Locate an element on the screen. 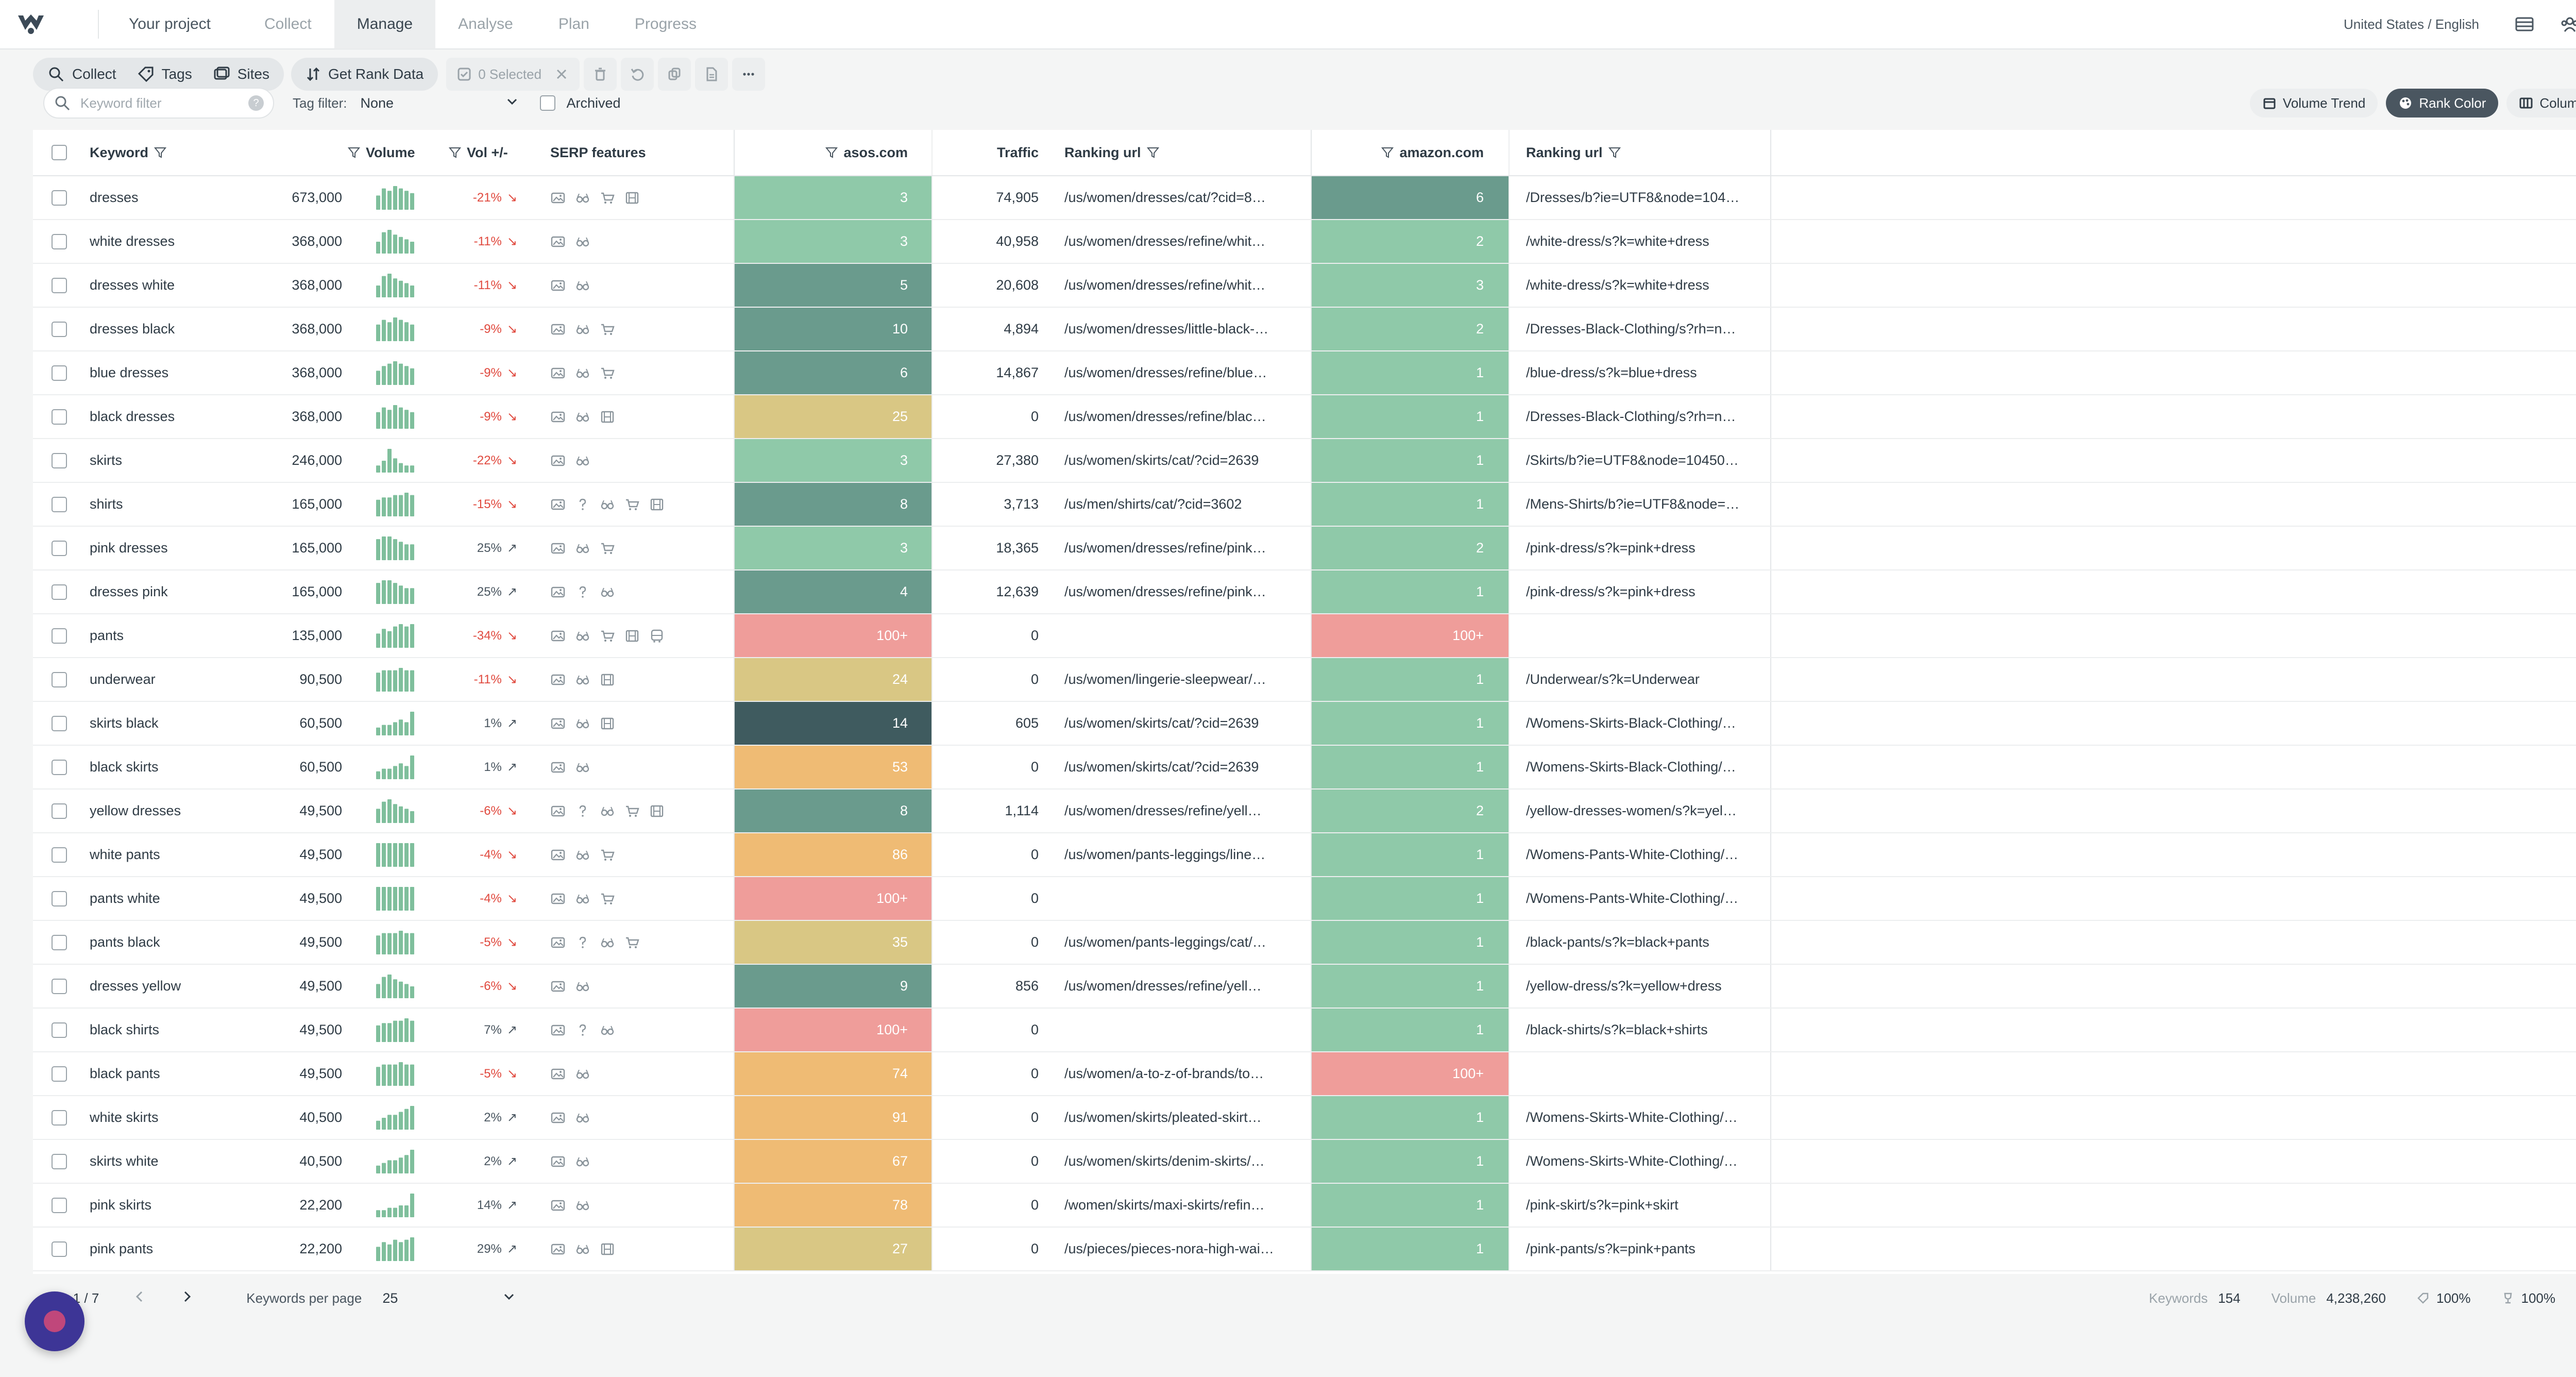  site1-rank-cell: 4 is located at coordinates (832, 591).